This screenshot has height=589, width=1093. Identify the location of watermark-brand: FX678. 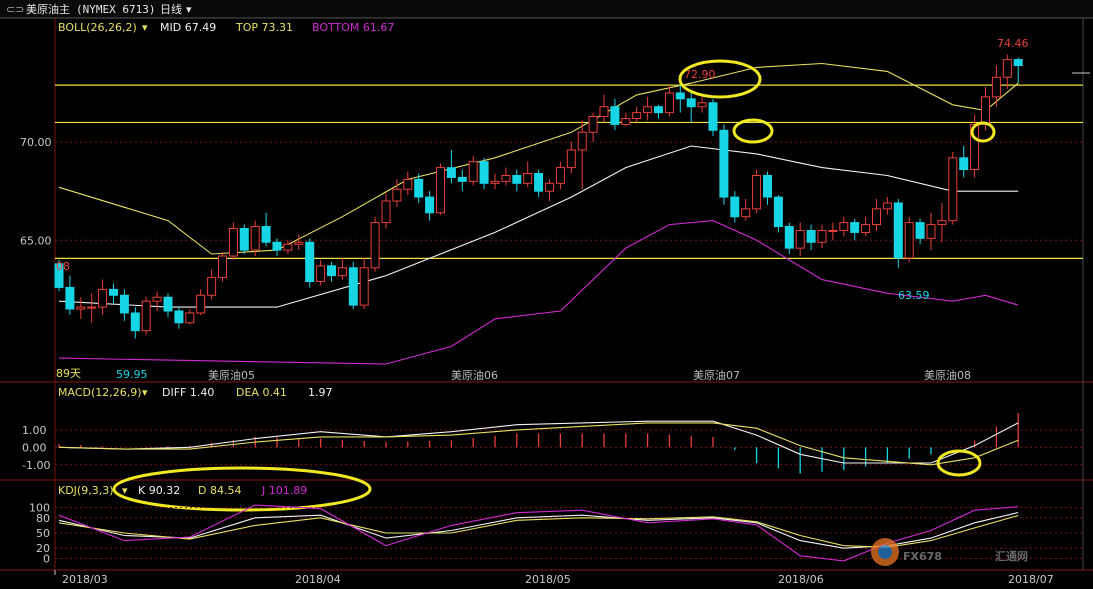
(922, 556).